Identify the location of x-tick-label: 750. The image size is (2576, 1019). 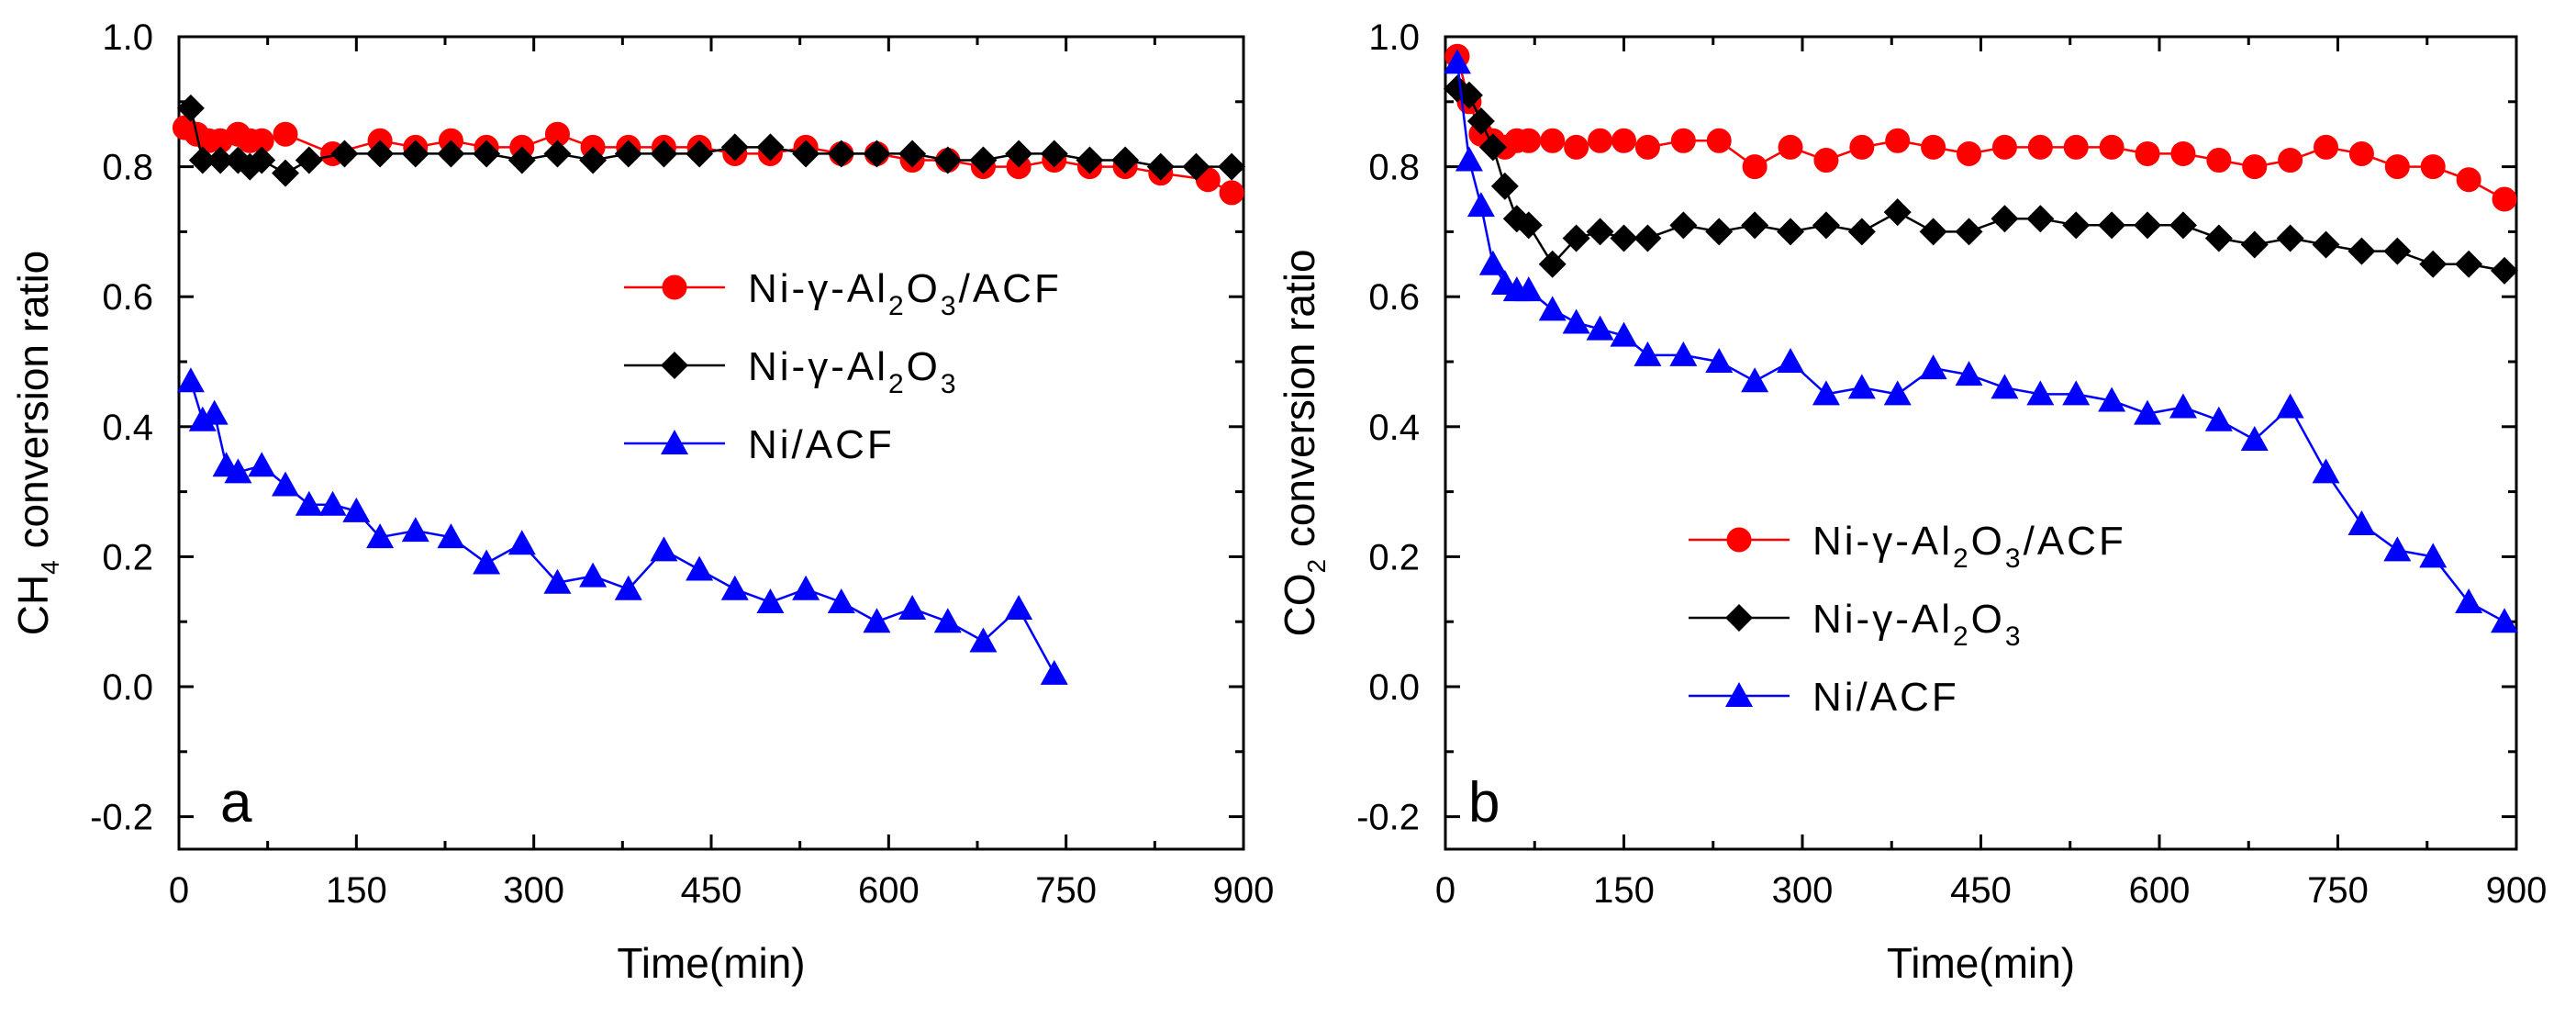
(2338, 890).